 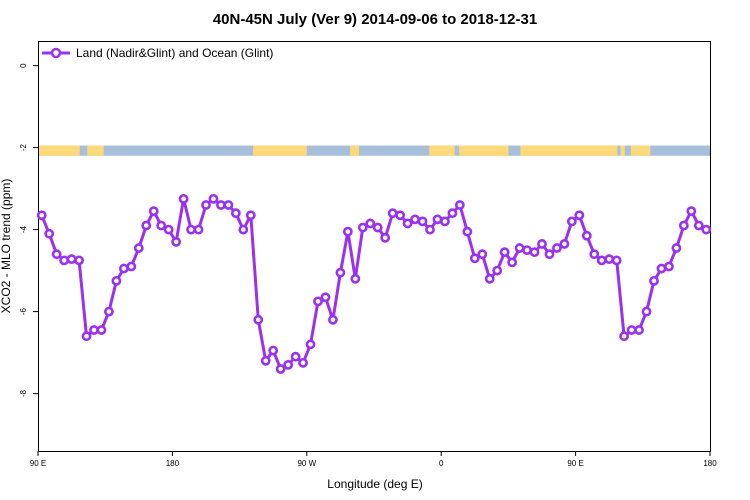 I want to click on y-tick-label: -2, so click(x=23, y=147).